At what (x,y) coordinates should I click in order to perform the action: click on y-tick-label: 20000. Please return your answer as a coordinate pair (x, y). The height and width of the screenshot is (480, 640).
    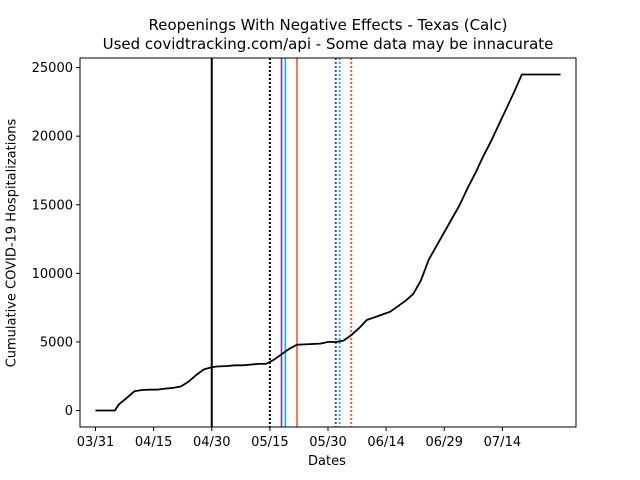
    Looking at the image, I should click on (52, 137).